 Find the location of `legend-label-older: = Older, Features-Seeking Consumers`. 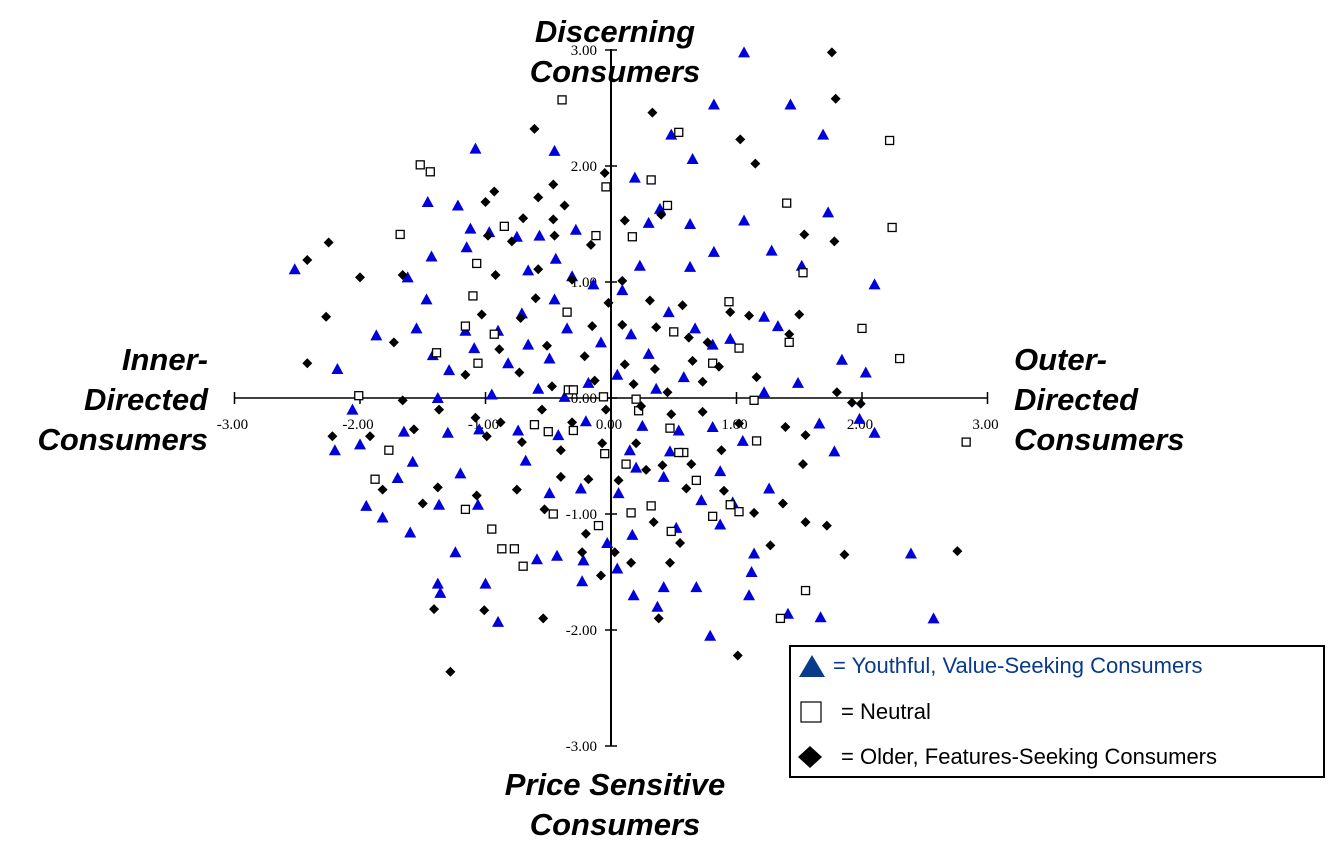

legend-label-older: = Older, Features-Seeking Consumers is located at coordinates (1029, 756).